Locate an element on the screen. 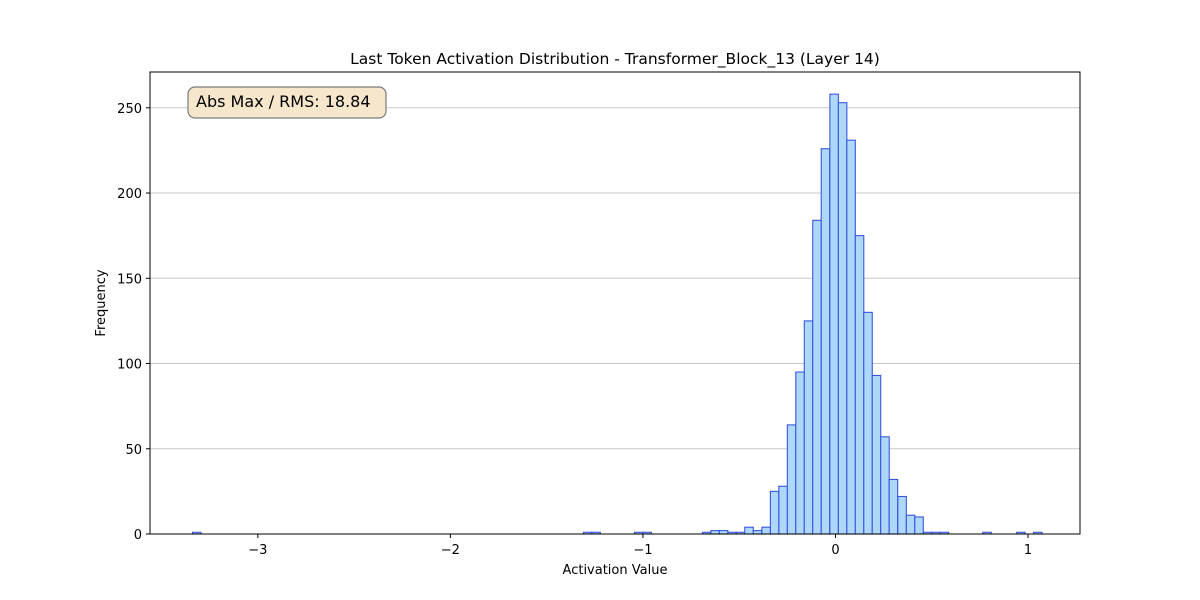 This screenshot has height=600, width=1200. x-tick-label: 1 is located at coordinates (1028, 550).